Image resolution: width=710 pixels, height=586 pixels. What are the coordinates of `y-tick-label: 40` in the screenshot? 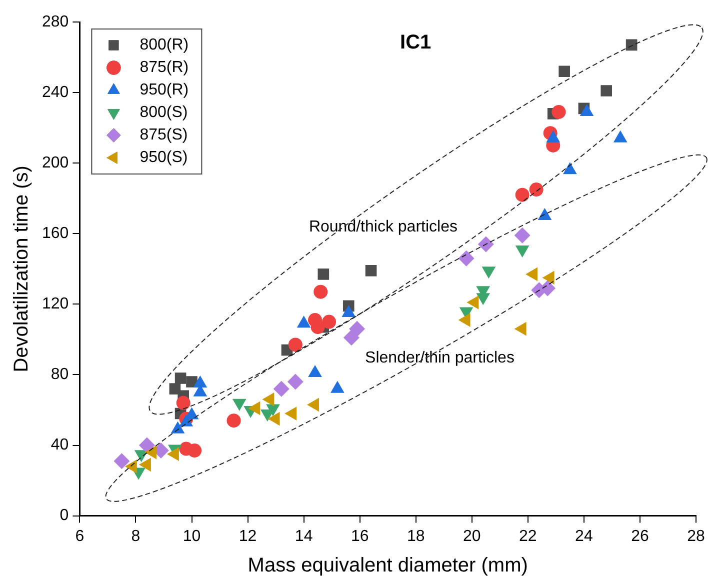 It's located at (59, 445).